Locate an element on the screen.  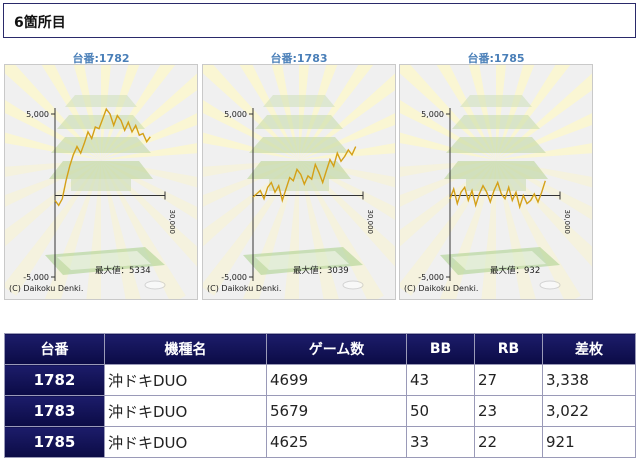
max-value-label: 最大値：932 is located at coordinates (515, 270).